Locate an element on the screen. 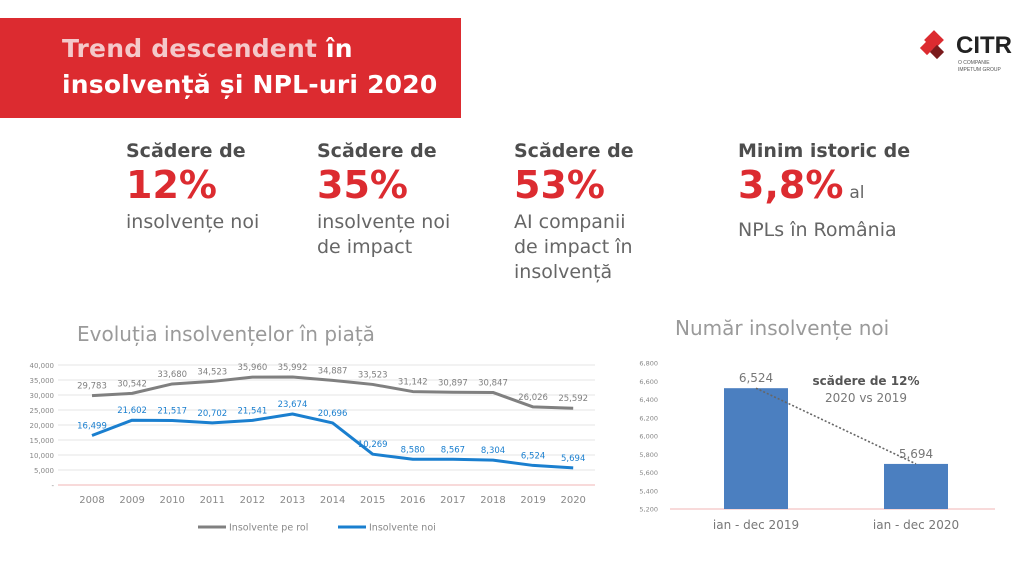 The width and height of the screenshot is (1024, 562). data-label: 30,897 is located at coordinates (453, 383).